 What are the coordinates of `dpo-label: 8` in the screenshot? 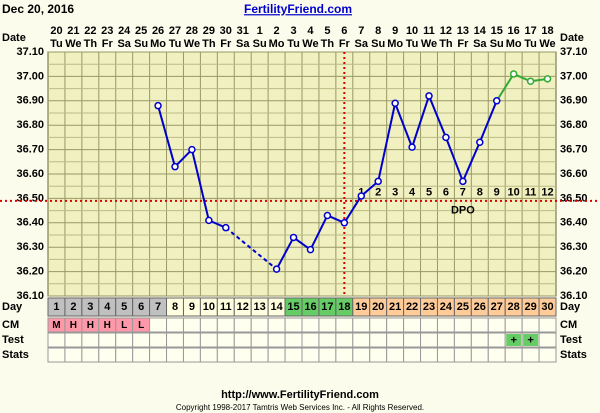 It's located at (480, 193).